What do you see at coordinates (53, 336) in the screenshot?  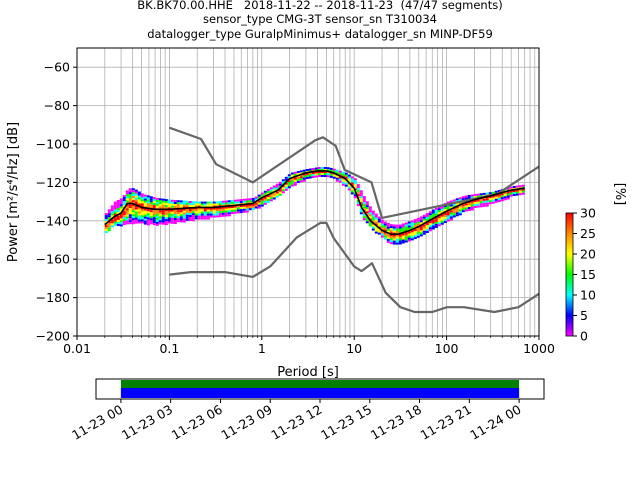 I see `y-tick-label: −200` at bounding box center [53, 336].